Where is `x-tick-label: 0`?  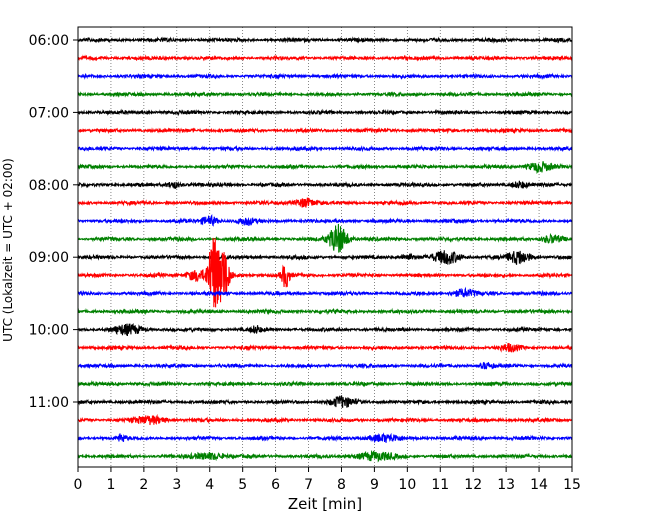
x-tick-label: 0 is located at coordinates (78, 485).